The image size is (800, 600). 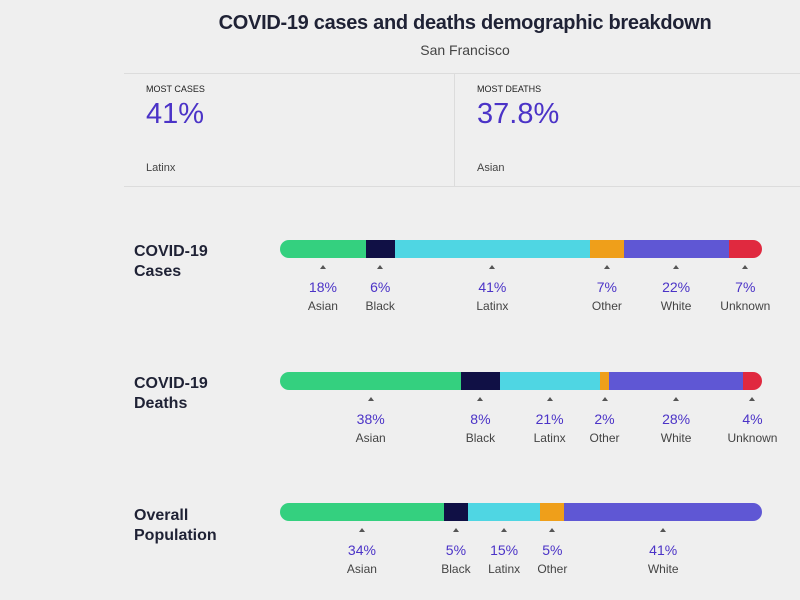 What do you see at coordinates (361, 550) in the screenshot?
I see `value-label: 34%` at bounding box center [361, 550].